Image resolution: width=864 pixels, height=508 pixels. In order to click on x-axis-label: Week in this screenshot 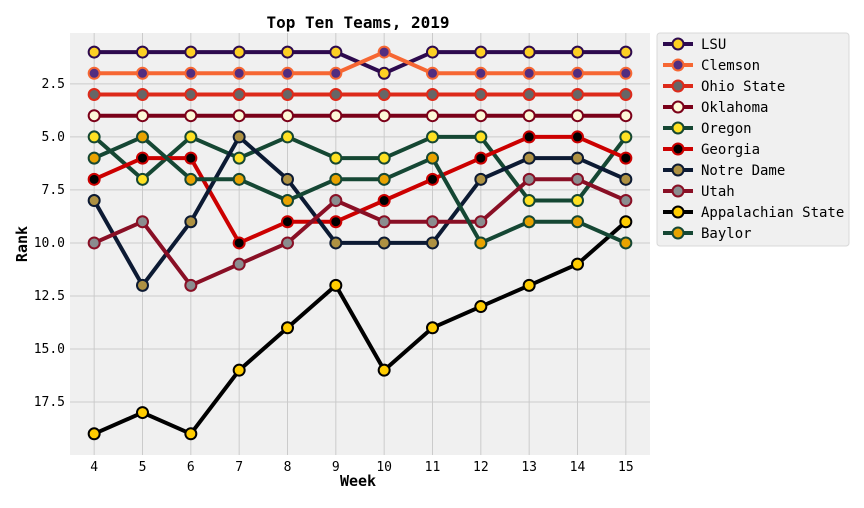, I will do `click(358, 481)`.